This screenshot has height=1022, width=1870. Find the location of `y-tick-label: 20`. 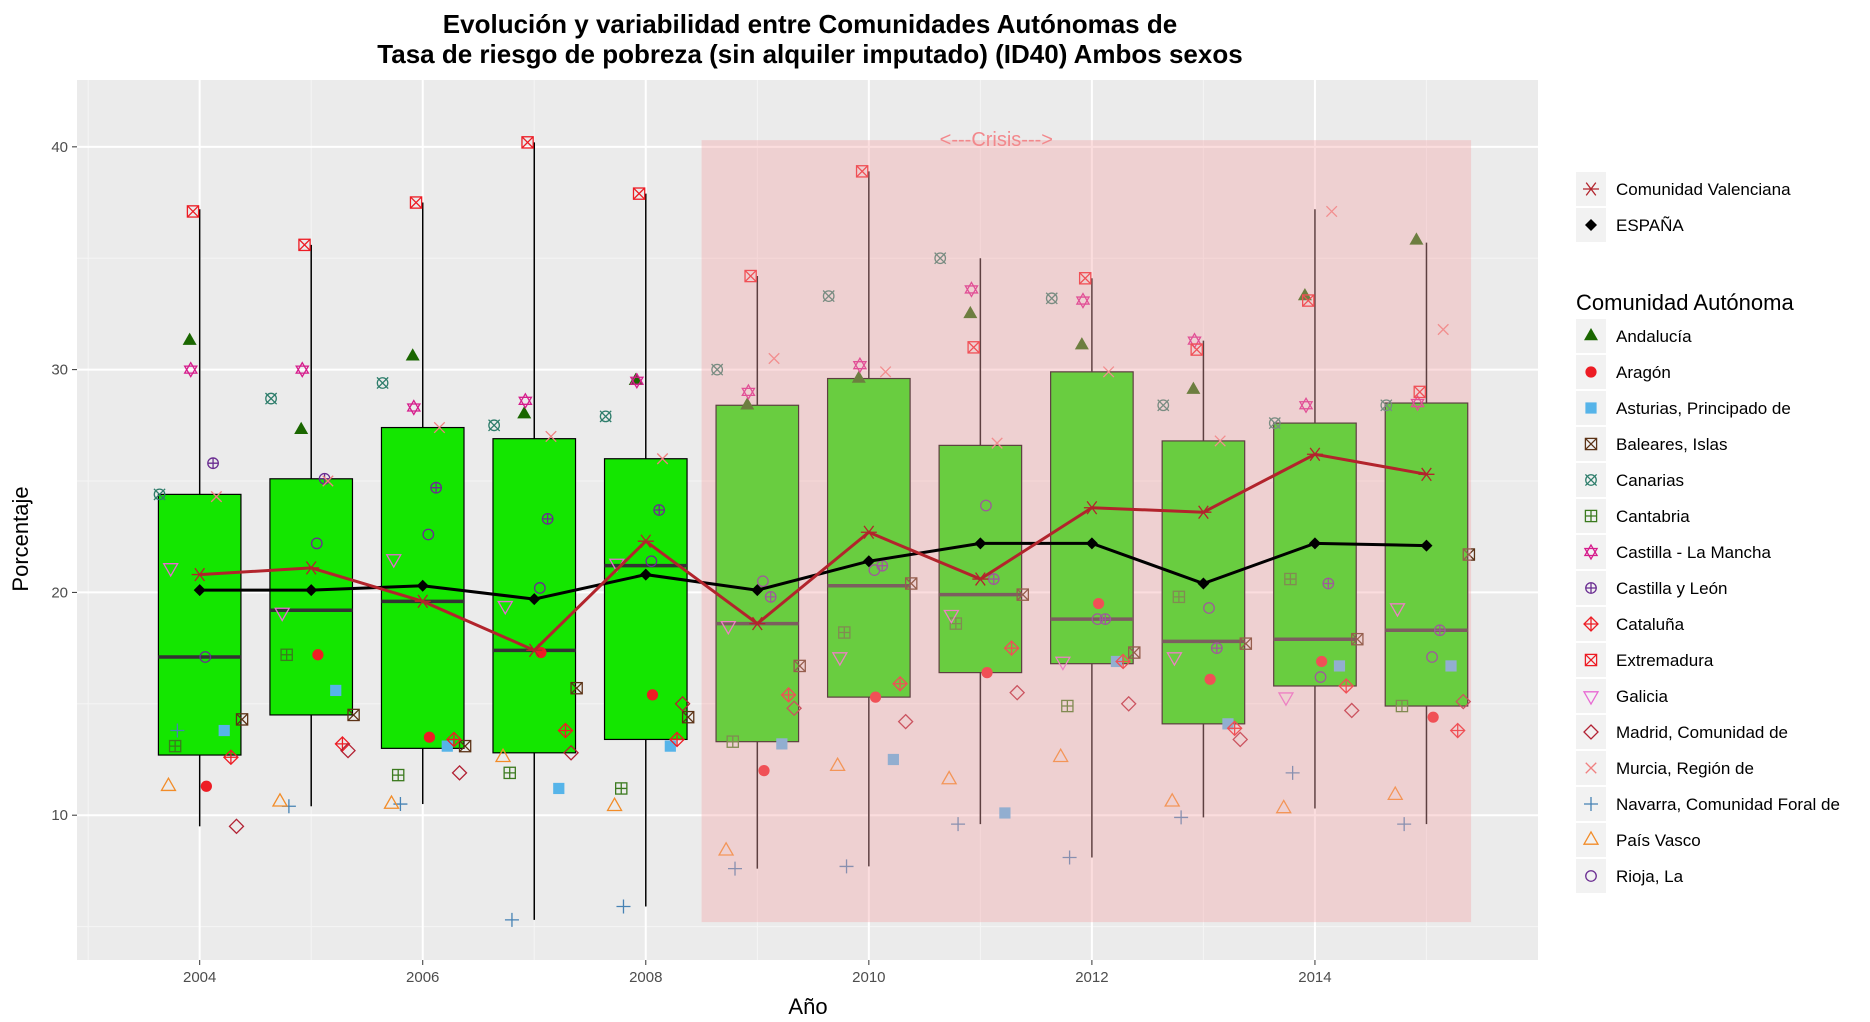

y-tick-label: 20 is located at coordinates (59, 592).